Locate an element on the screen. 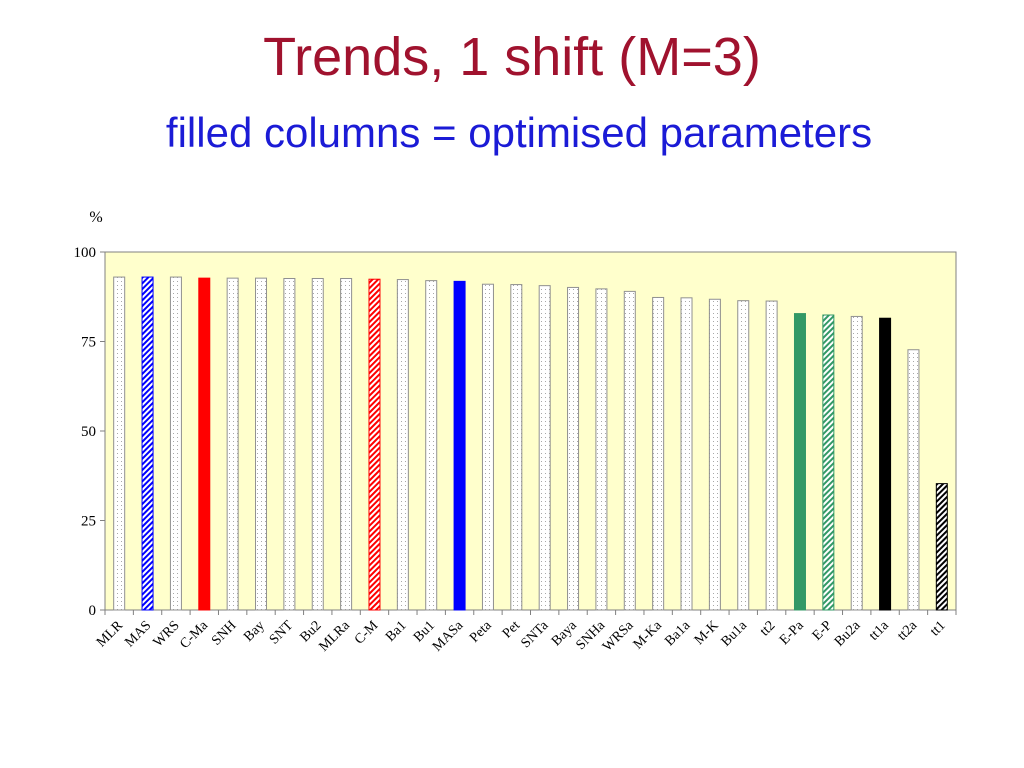 Image resolution: width=1024 pixels, height=768 pixels. bar-bu1a is located at coordinates (743, 455).